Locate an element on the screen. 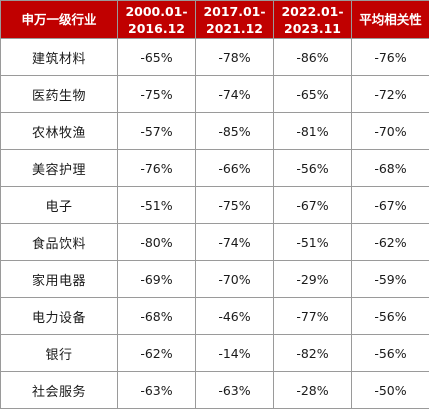 Image resolution: width=429 pixels, height=409 pixels. average-cell: -70% is located at coordinates (390, 131).